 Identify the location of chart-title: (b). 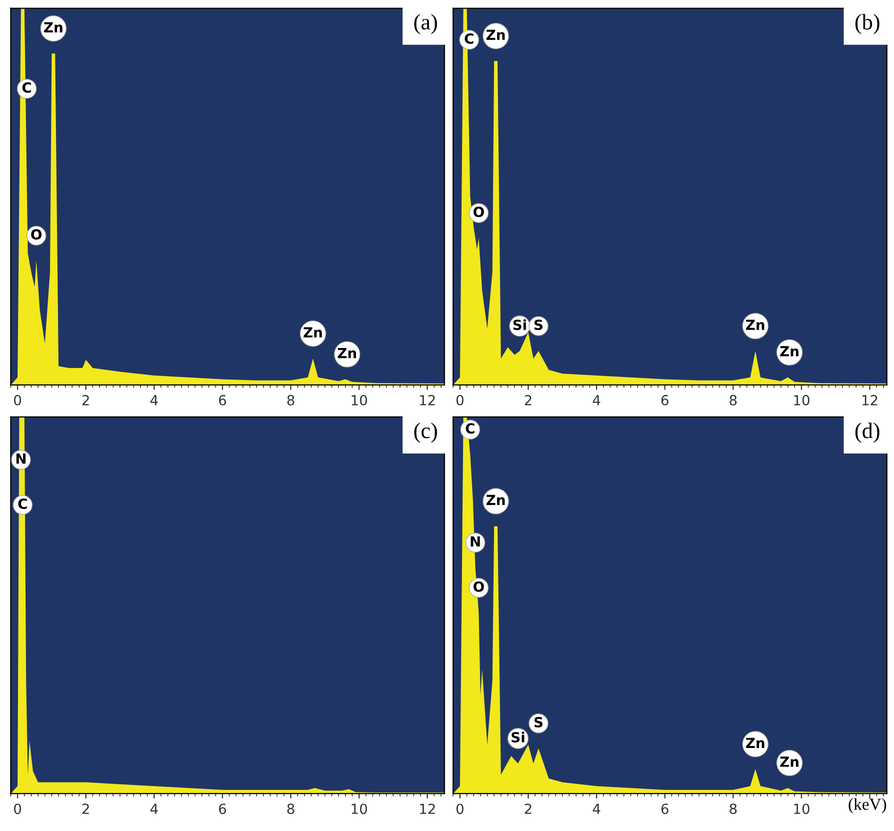
(867, 24).